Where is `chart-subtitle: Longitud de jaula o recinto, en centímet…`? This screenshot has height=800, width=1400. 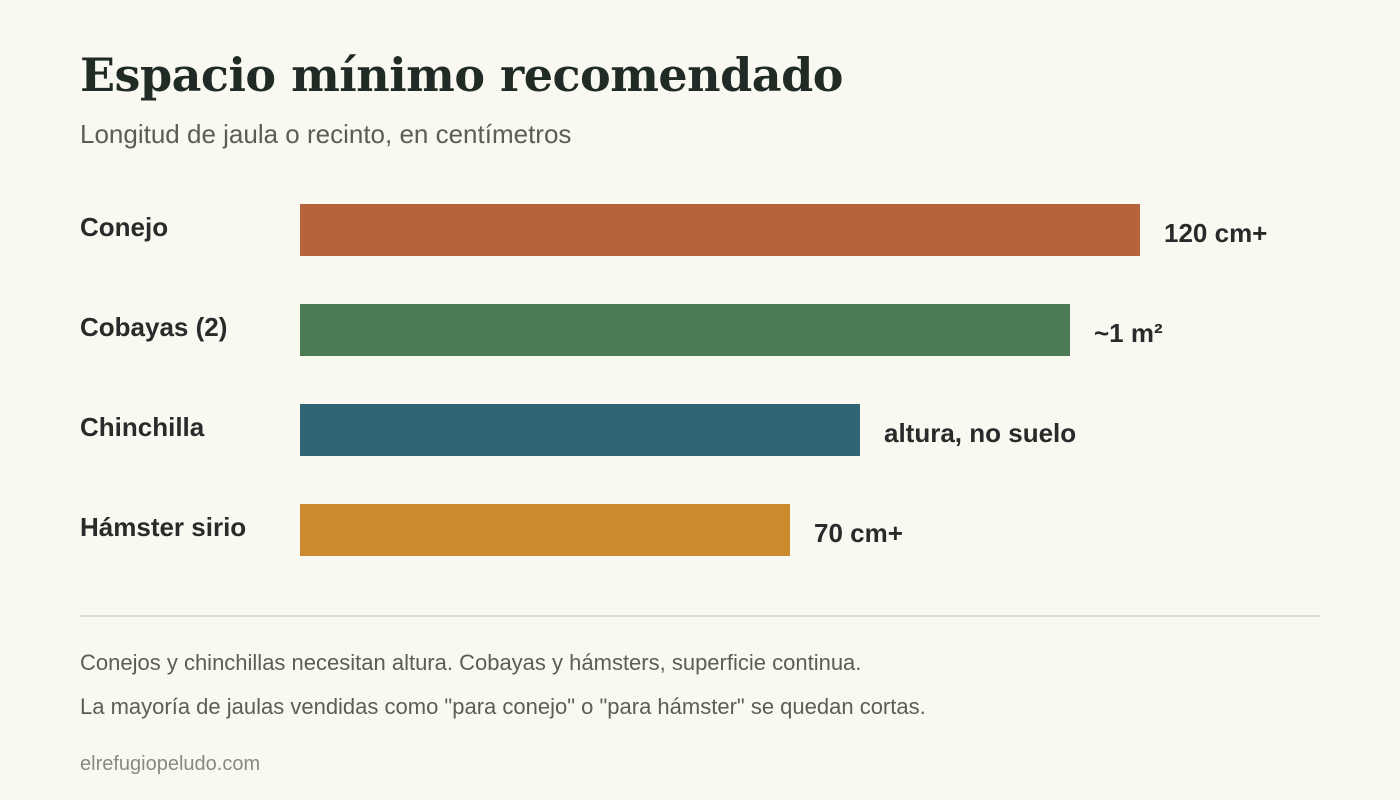
chart-subtitle: Longitud de jaula o recinto, en centímet… is located at coordinates (326, 134).